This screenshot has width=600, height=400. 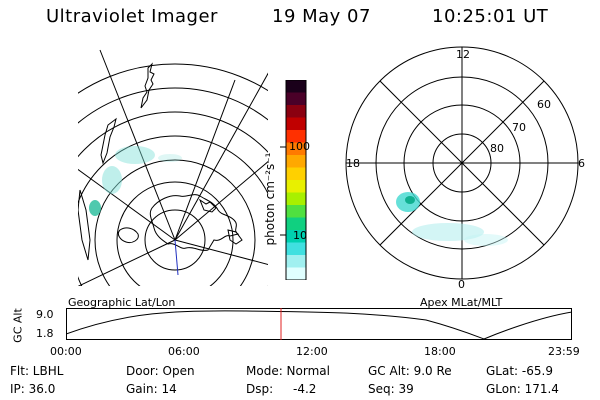 What do you see at coordinates (160, 371) in the screenshot?
I see `door-status: Door: Open` at bounding box center [160, 371].